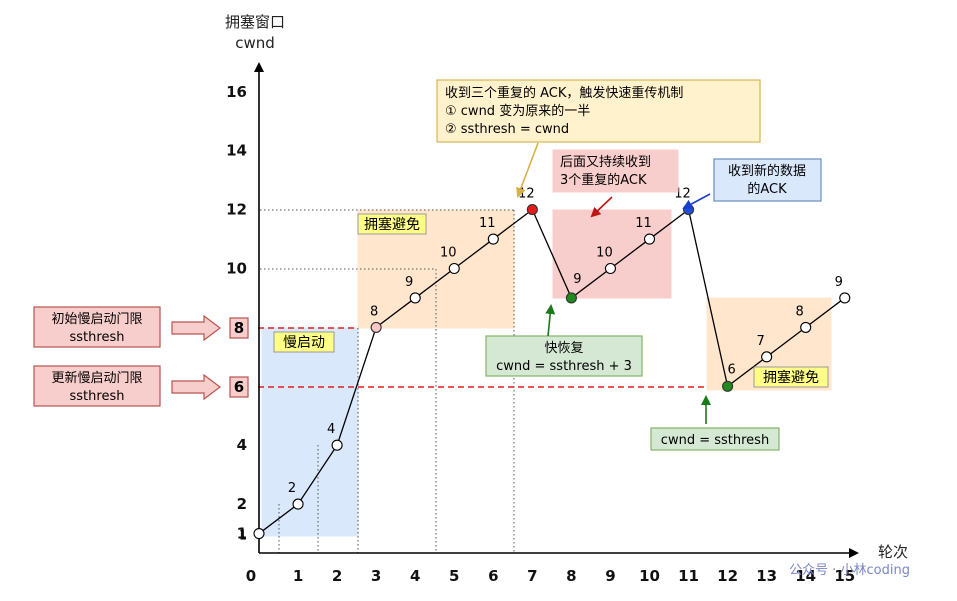  I want to click on dup-ack-arrow, so click(527, 170).